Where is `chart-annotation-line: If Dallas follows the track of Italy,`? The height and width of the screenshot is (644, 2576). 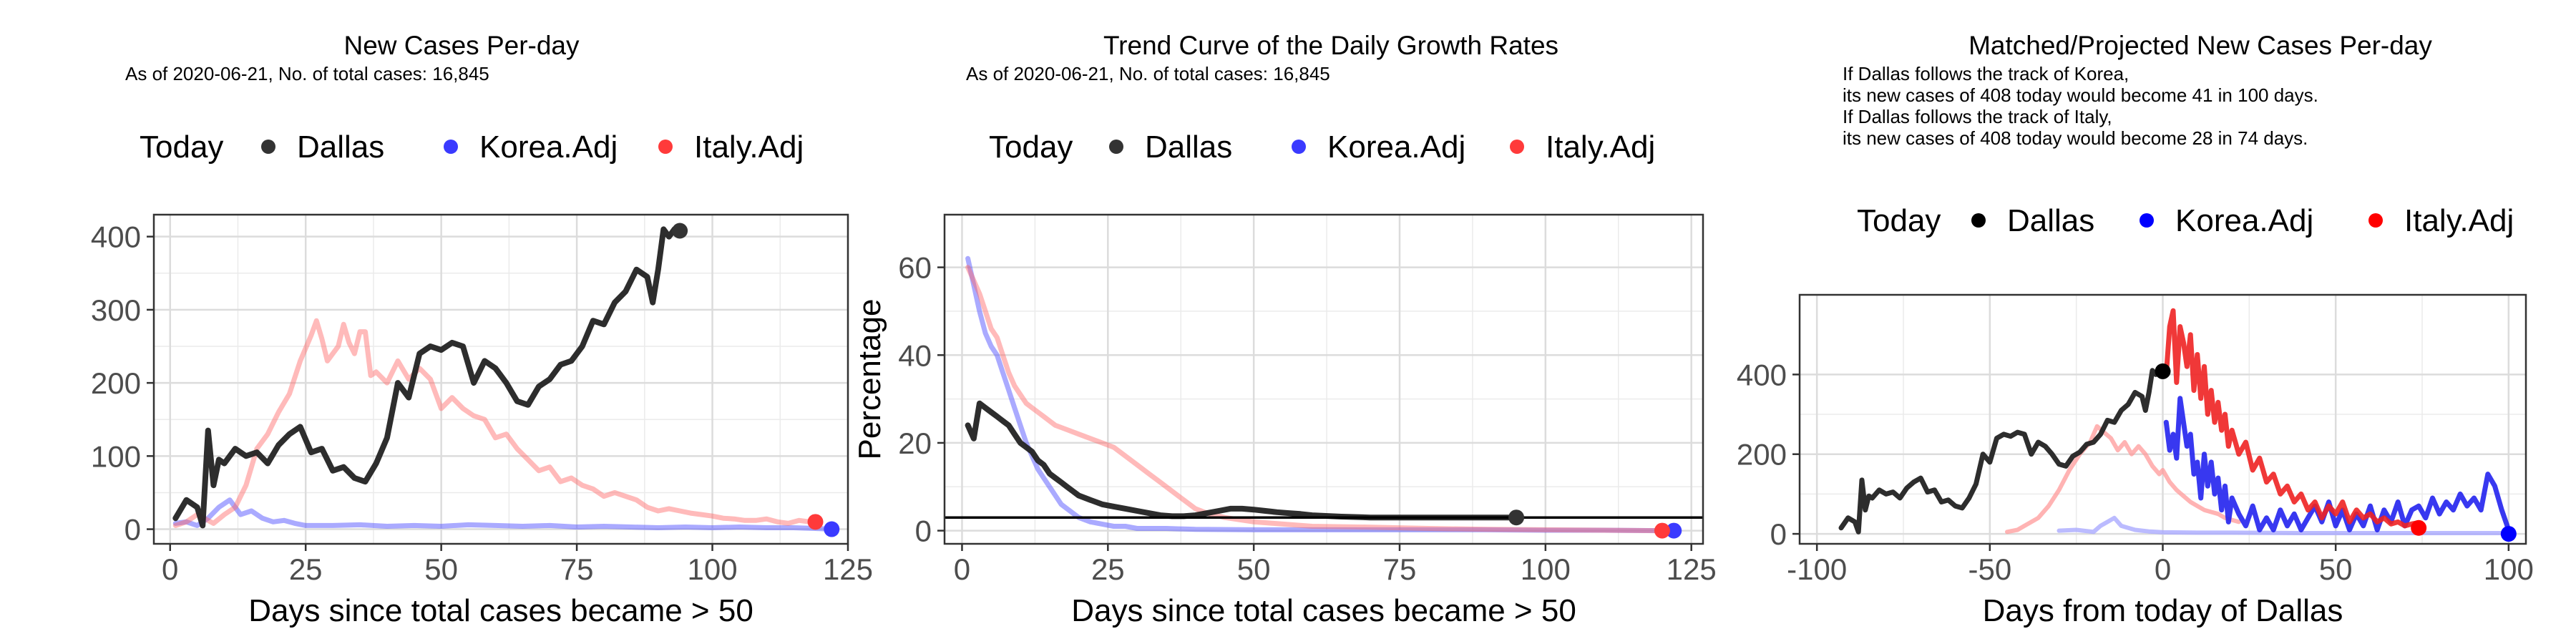
chart-annotation-line: If Dallas follows the track of Italy, is located at coordinates (1977, 116).